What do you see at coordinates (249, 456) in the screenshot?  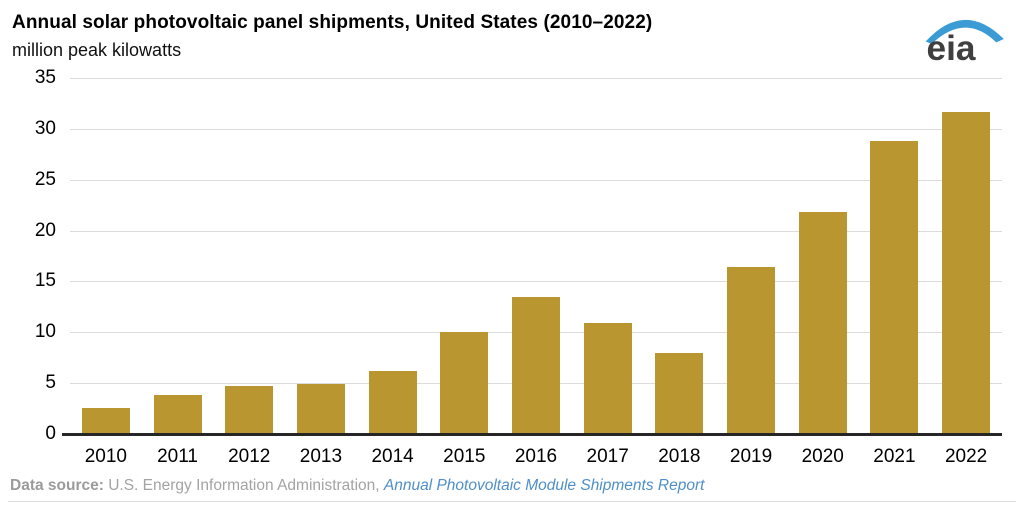 I see `x-tick-label-2012: 2012` at bounding box center [249, 456].